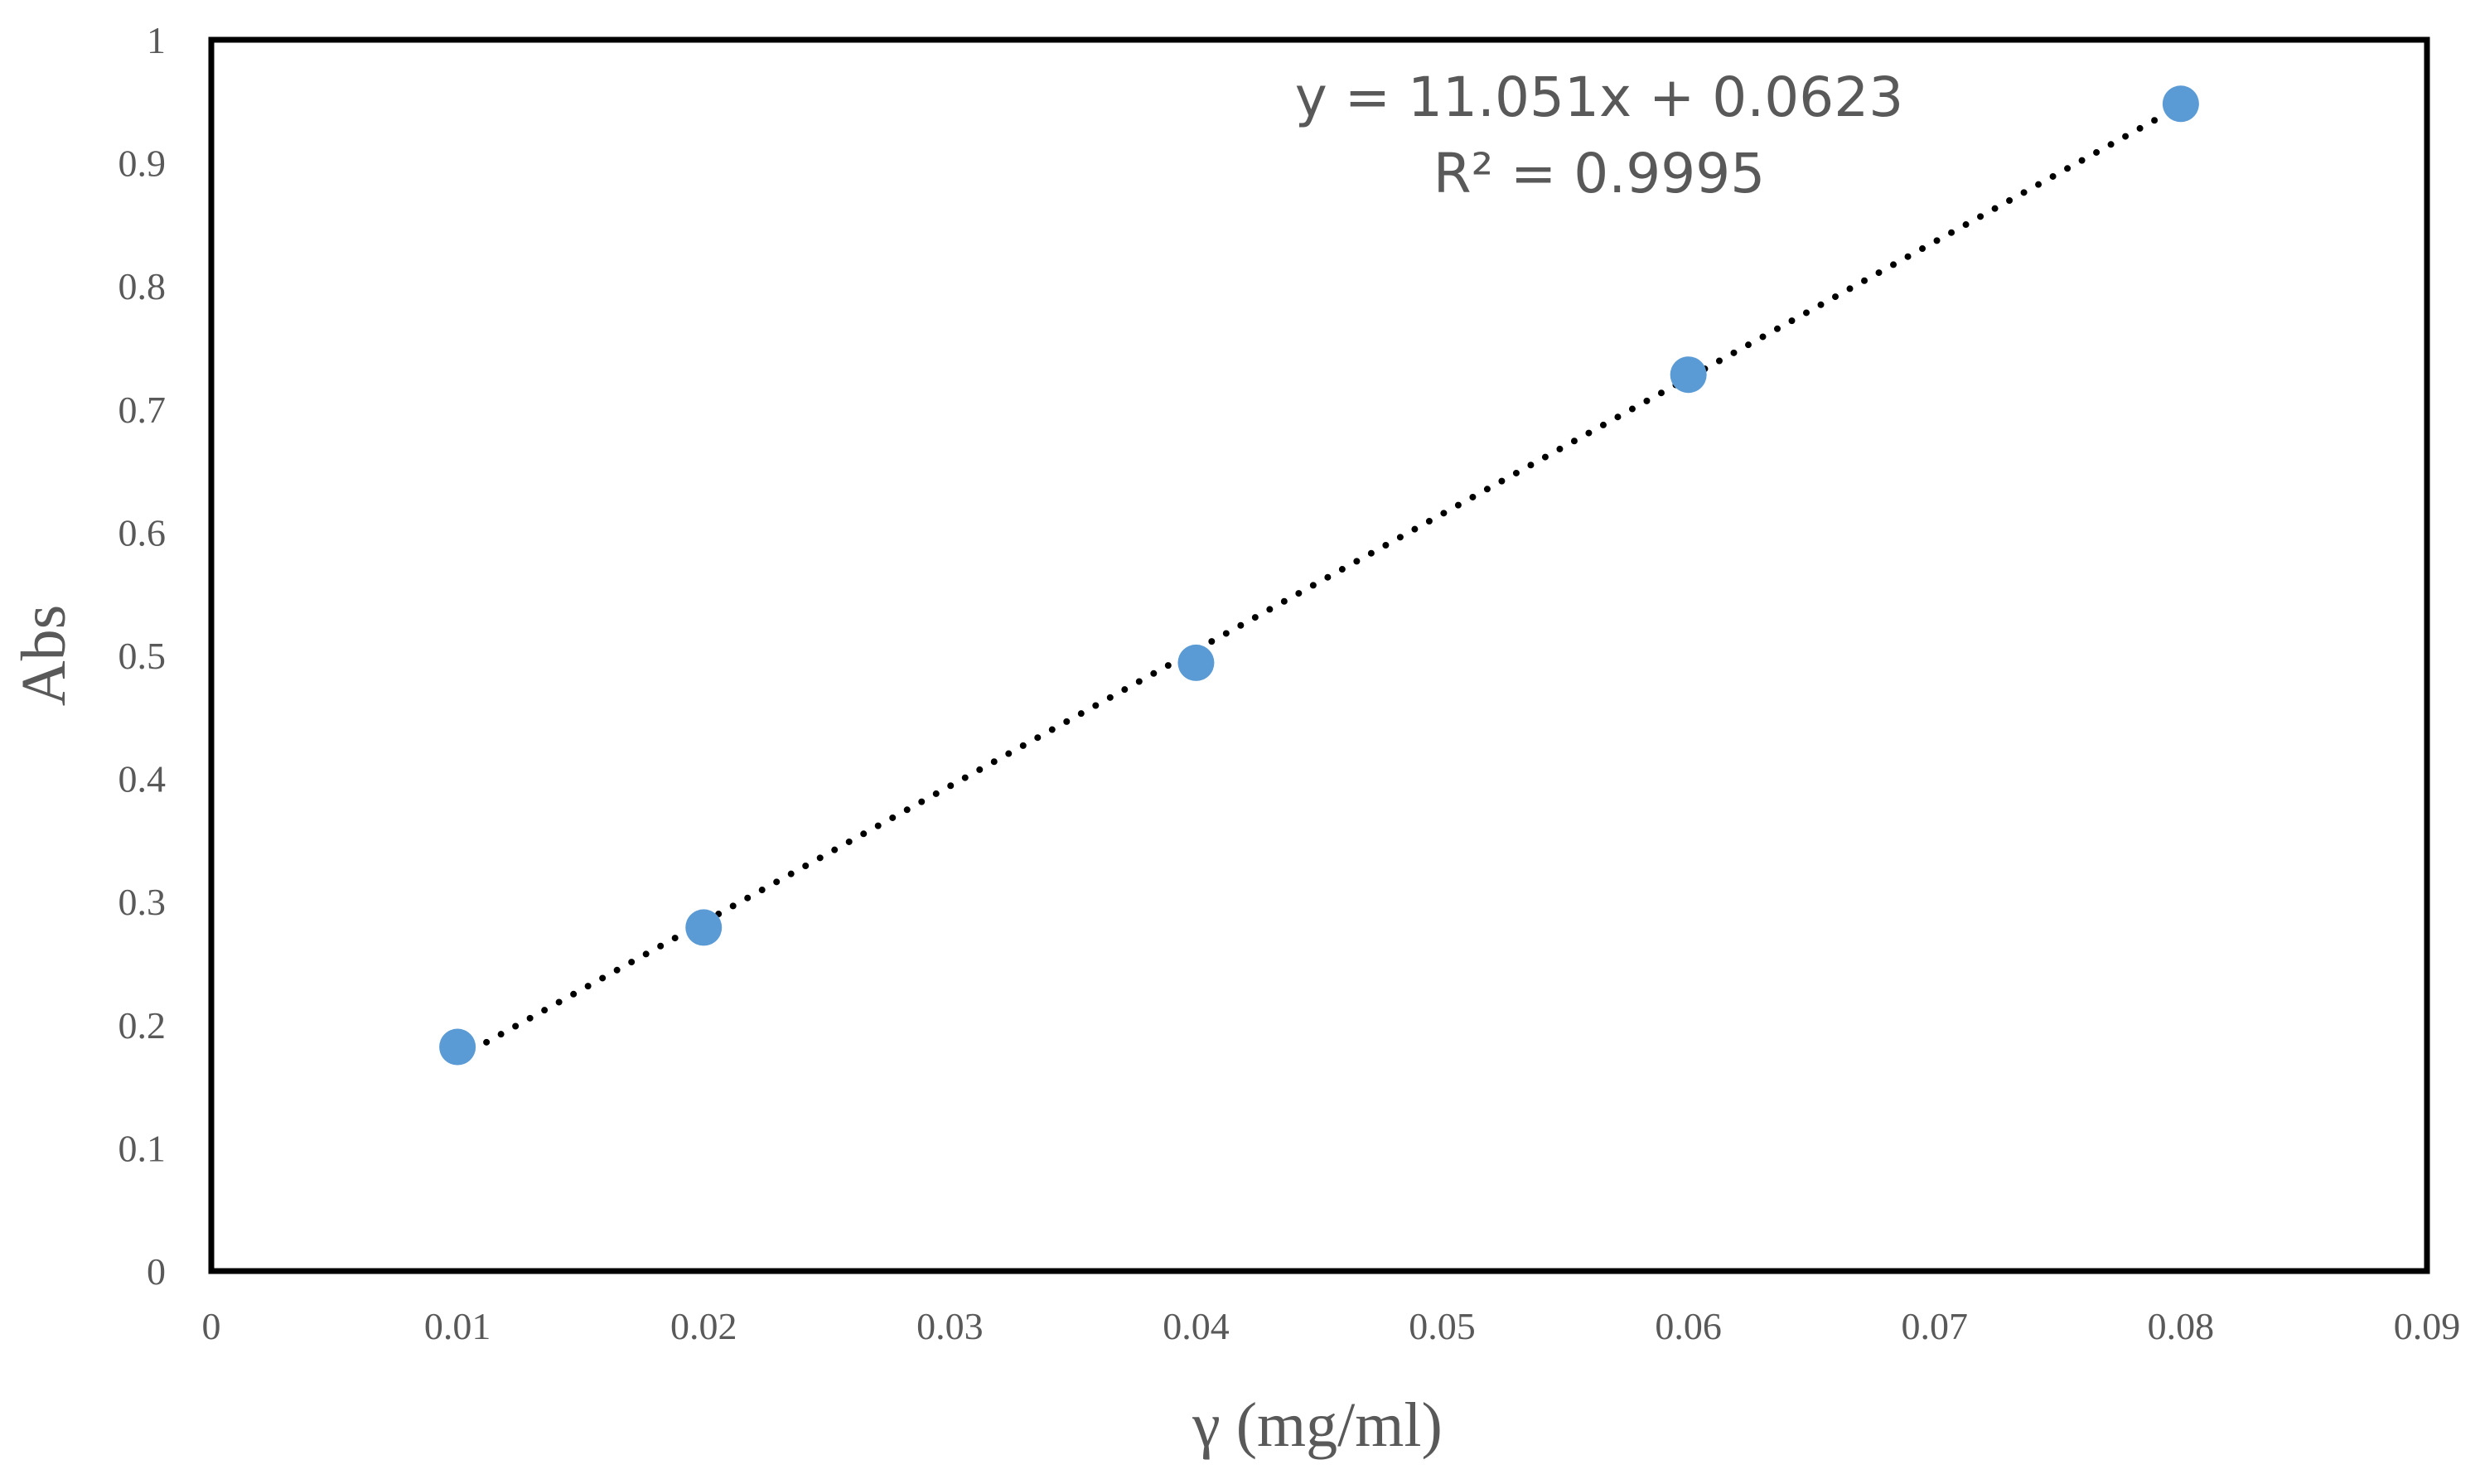  What do you see at coordinates (703, 1326) in the screenshot?
I see `x-tick-label: 0.02` at bounding box center [703, 1326].